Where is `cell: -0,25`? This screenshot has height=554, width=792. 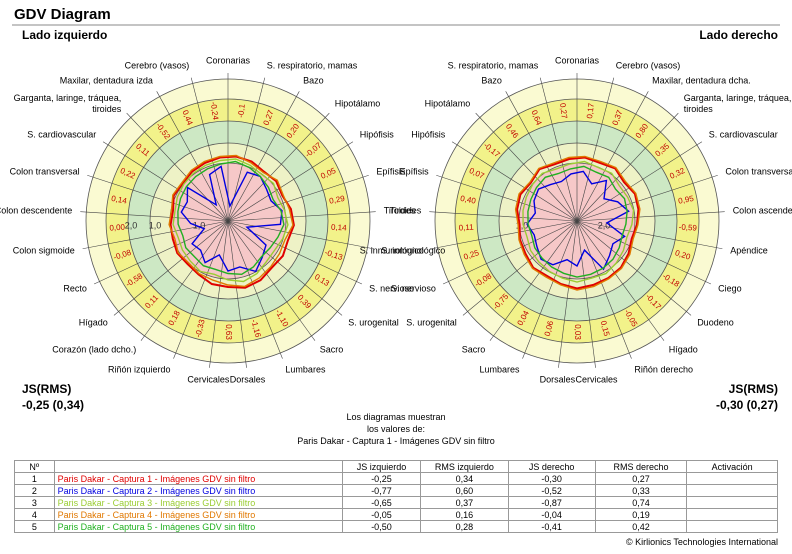
cell: -0,25 is located at coordinates (381, 478).